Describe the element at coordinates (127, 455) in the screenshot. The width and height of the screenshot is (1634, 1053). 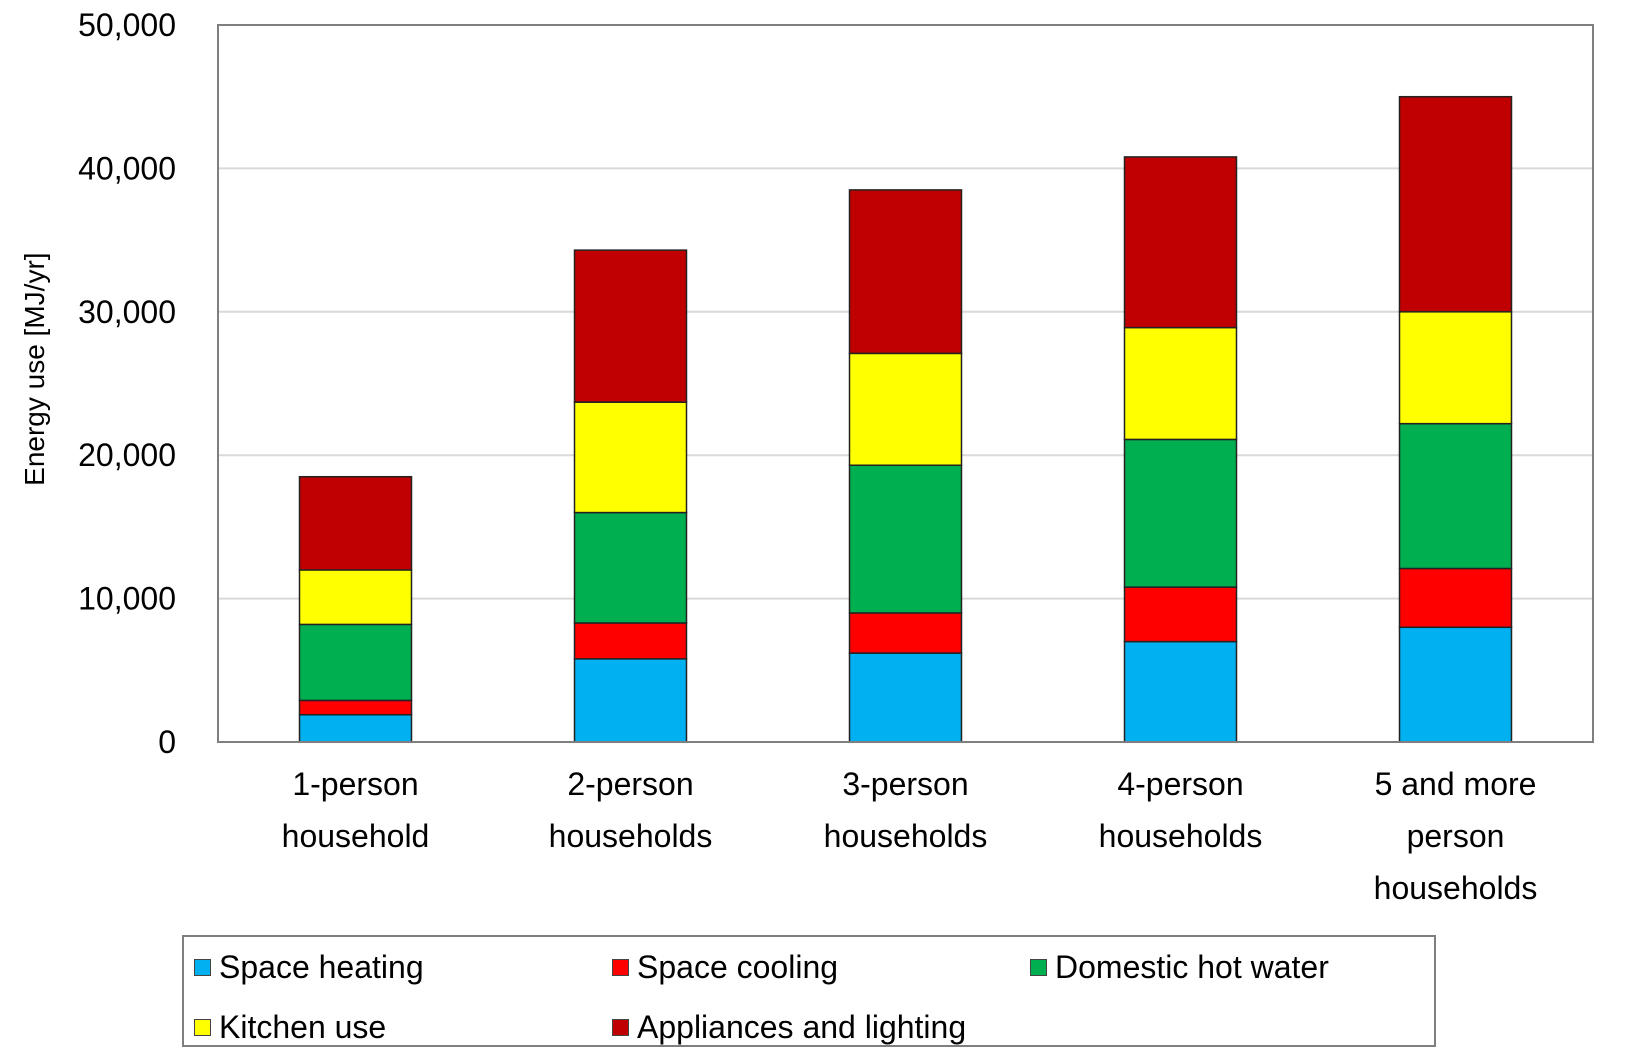
I see `y-tick-label: 20,000` at that location.